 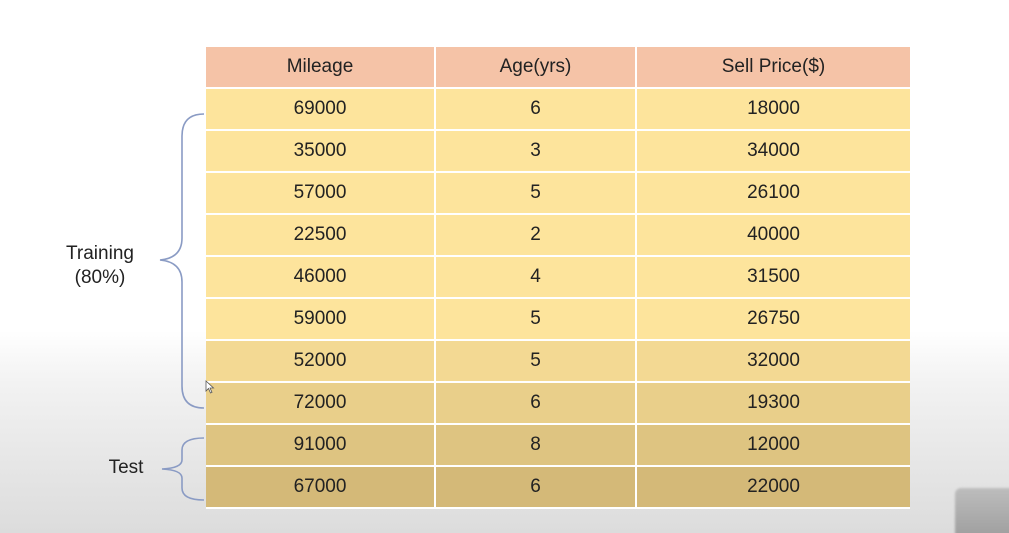 I want to click on mouse-cursor-icon, so click(x=210, y=387).